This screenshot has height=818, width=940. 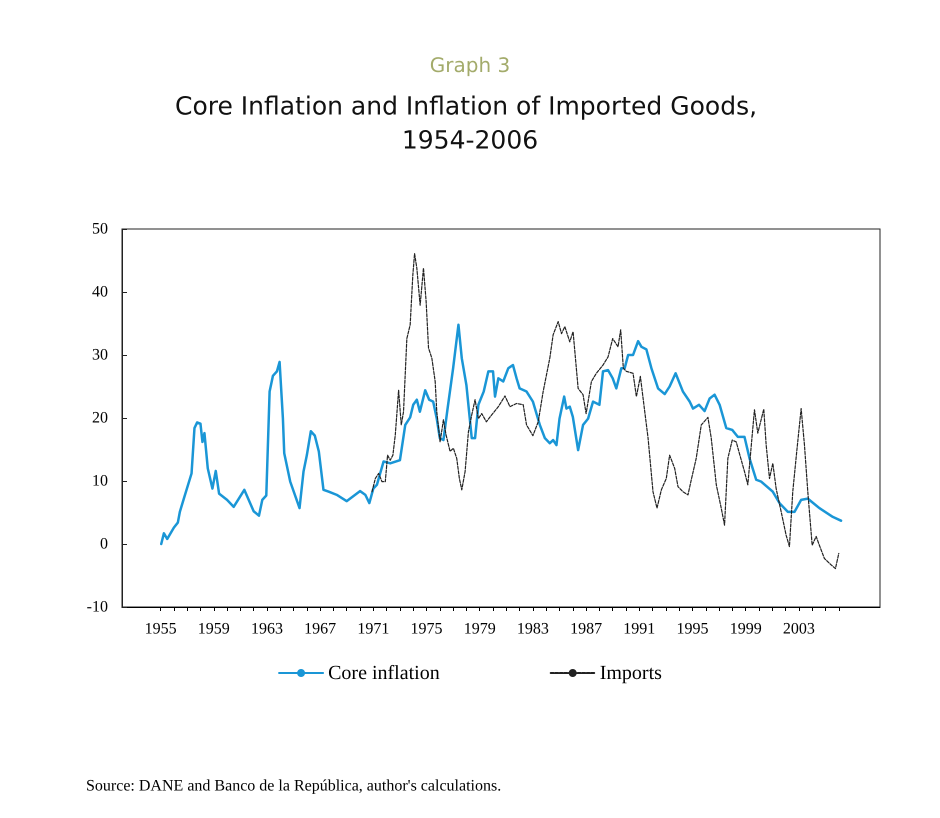 What do you see at coordinates (480, 629) in the screenshot?
I see `x-tick-label: 1979` at bounding box center [480, 629].